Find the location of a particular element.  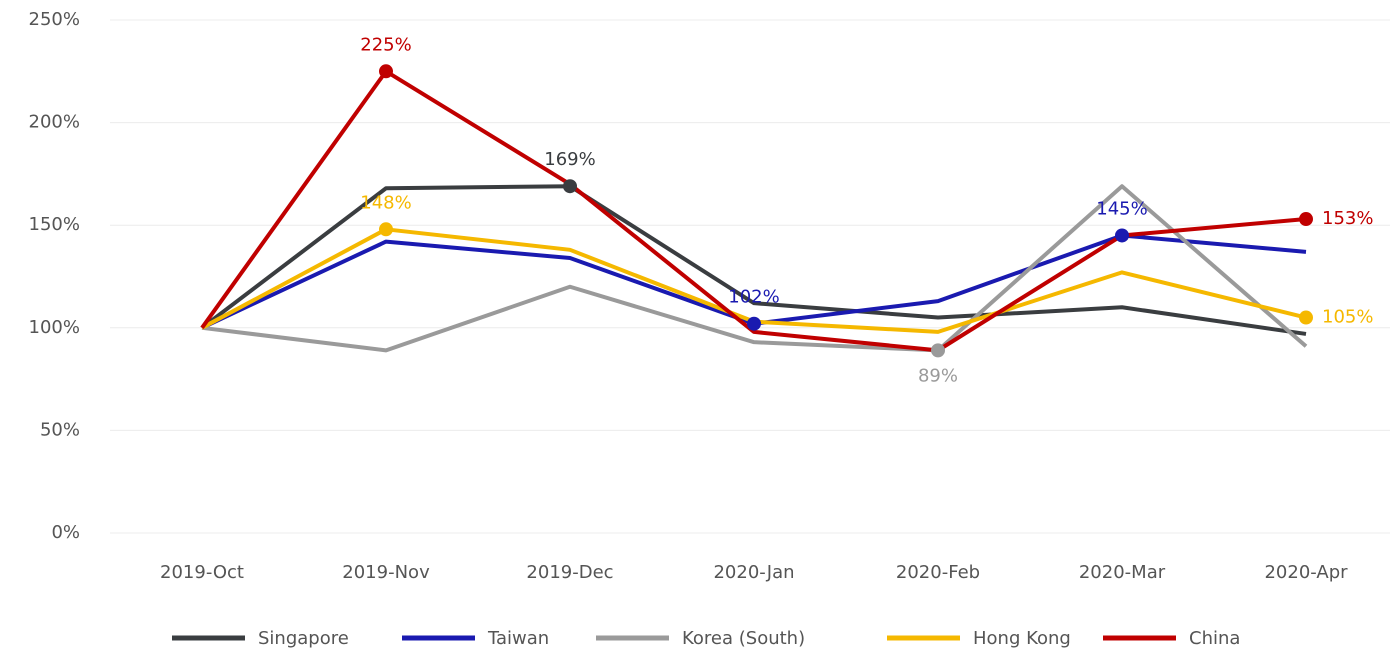

legend-label: Hong Kong is located at coordinates (1022, 638).